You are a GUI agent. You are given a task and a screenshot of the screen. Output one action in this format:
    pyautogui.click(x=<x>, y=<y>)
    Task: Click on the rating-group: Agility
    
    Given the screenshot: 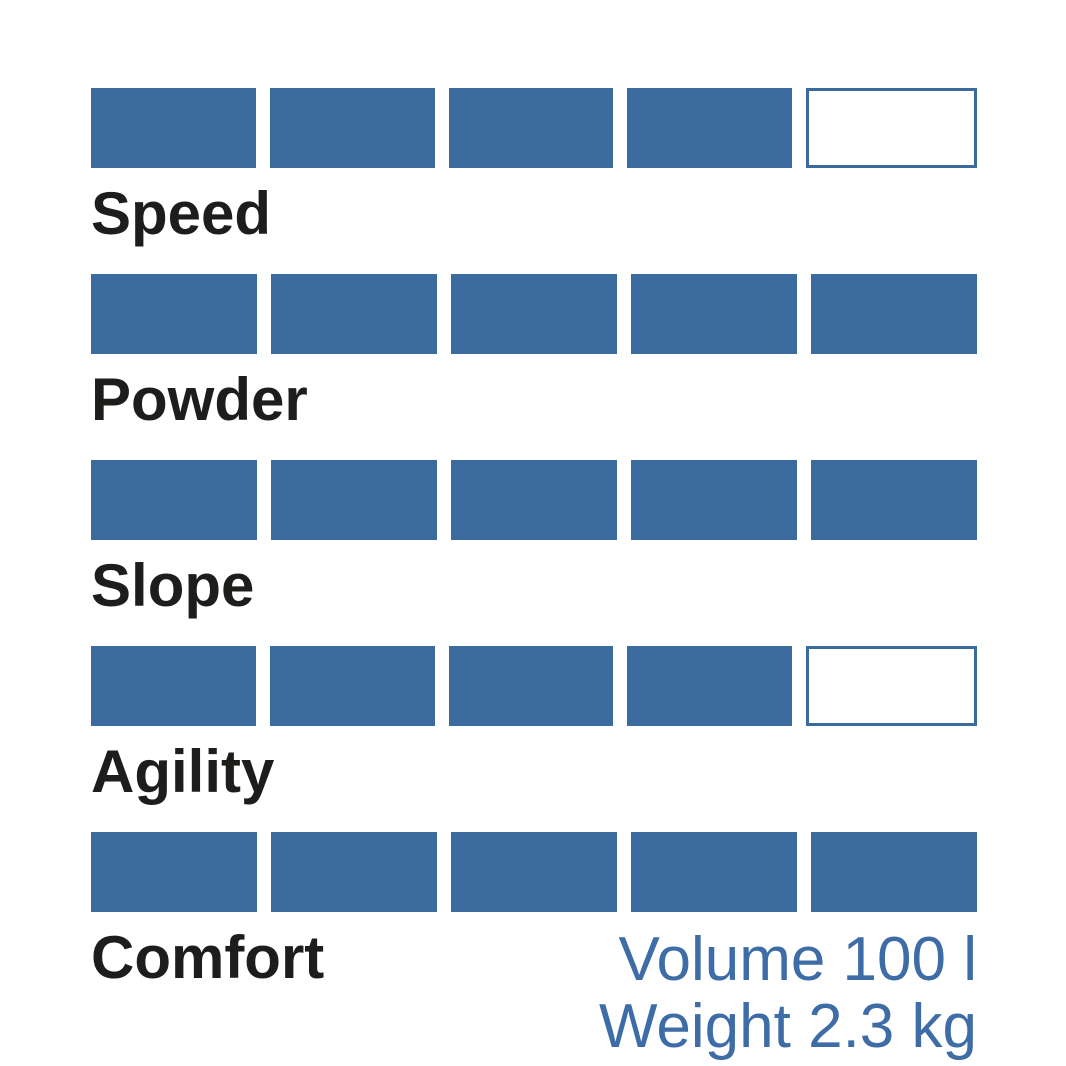 What is the action you would take?
    pyautogui.click(x=534, y=724)
    